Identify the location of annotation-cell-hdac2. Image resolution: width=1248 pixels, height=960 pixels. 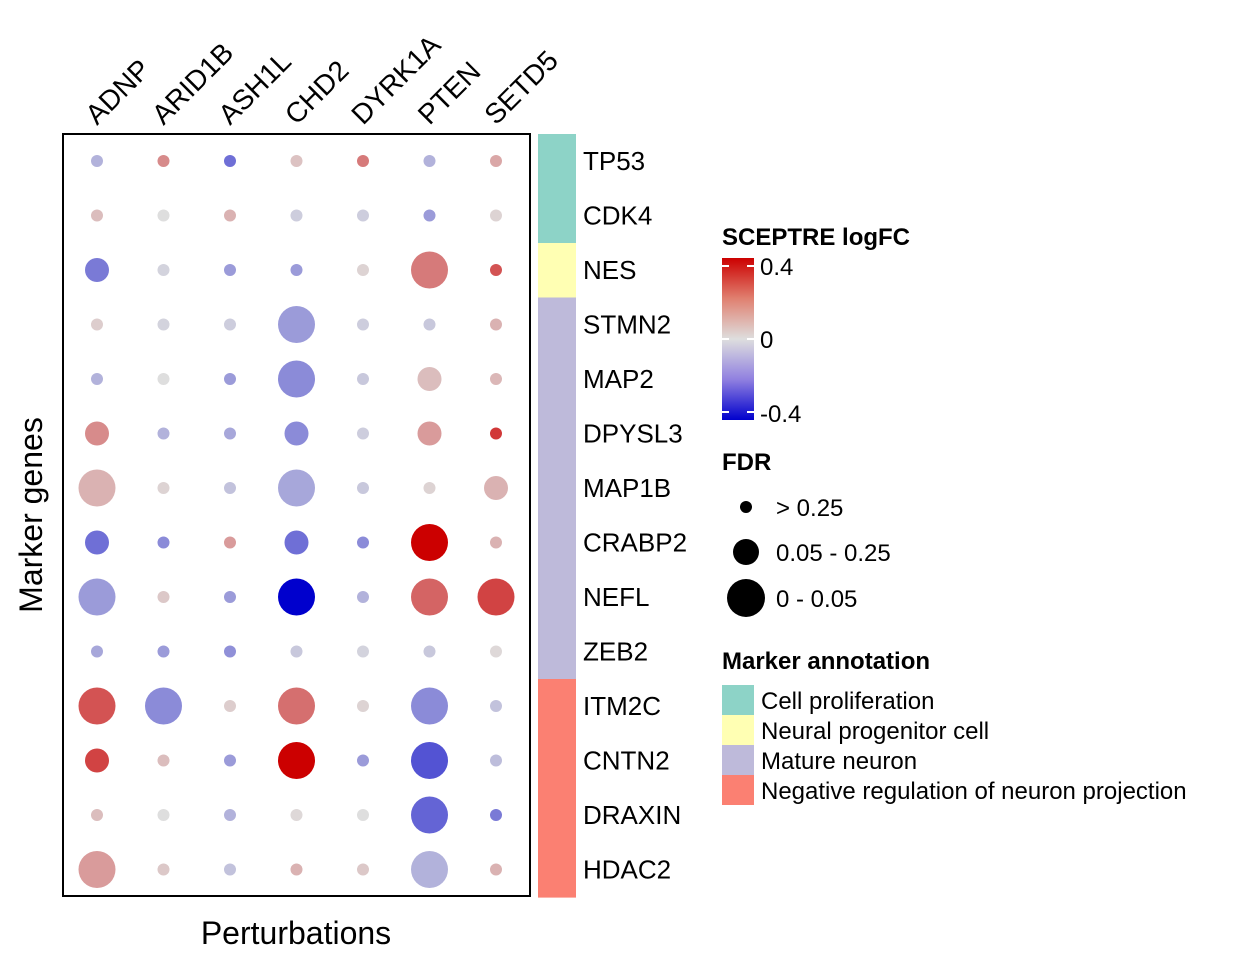
(557, 870).